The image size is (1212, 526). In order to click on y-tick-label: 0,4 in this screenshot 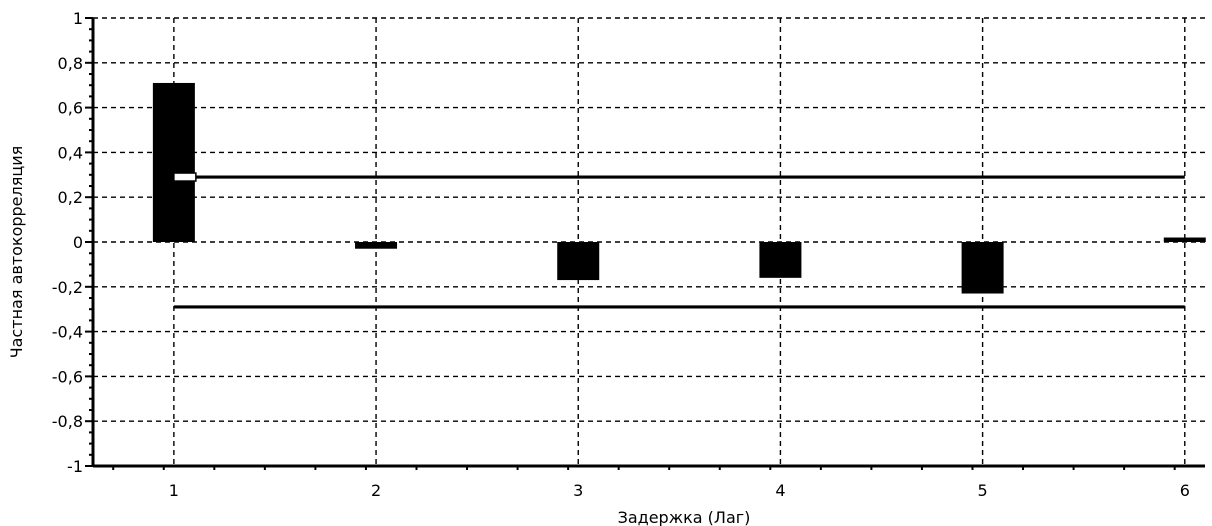, I will do `click(70, 152)`.